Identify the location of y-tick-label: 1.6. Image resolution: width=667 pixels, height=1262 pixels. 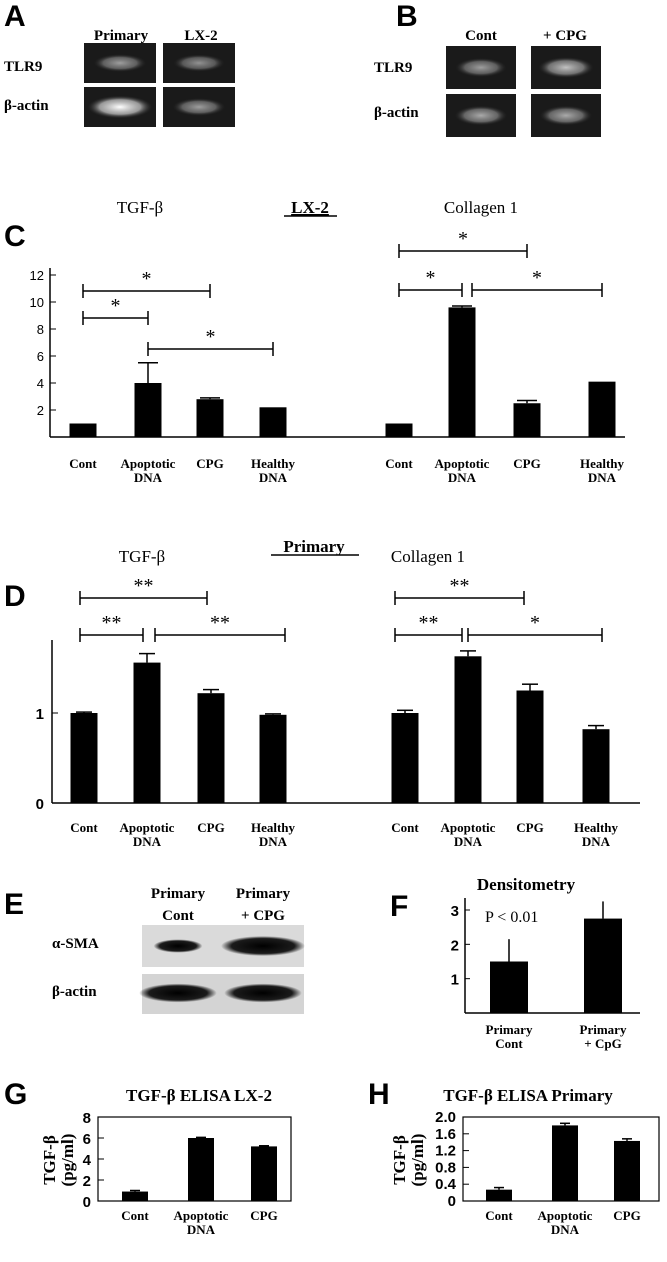
(445, 1134).